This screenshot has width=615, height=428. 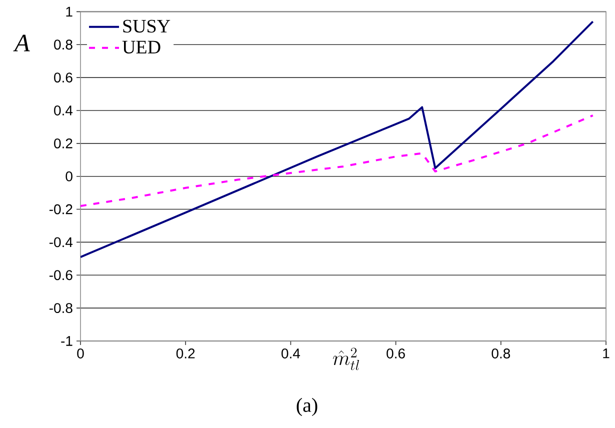 What do you see at coordinates (606, 353) in the screenshot?
I see `x-tick-label: 1` at bounding box center [606, 353].